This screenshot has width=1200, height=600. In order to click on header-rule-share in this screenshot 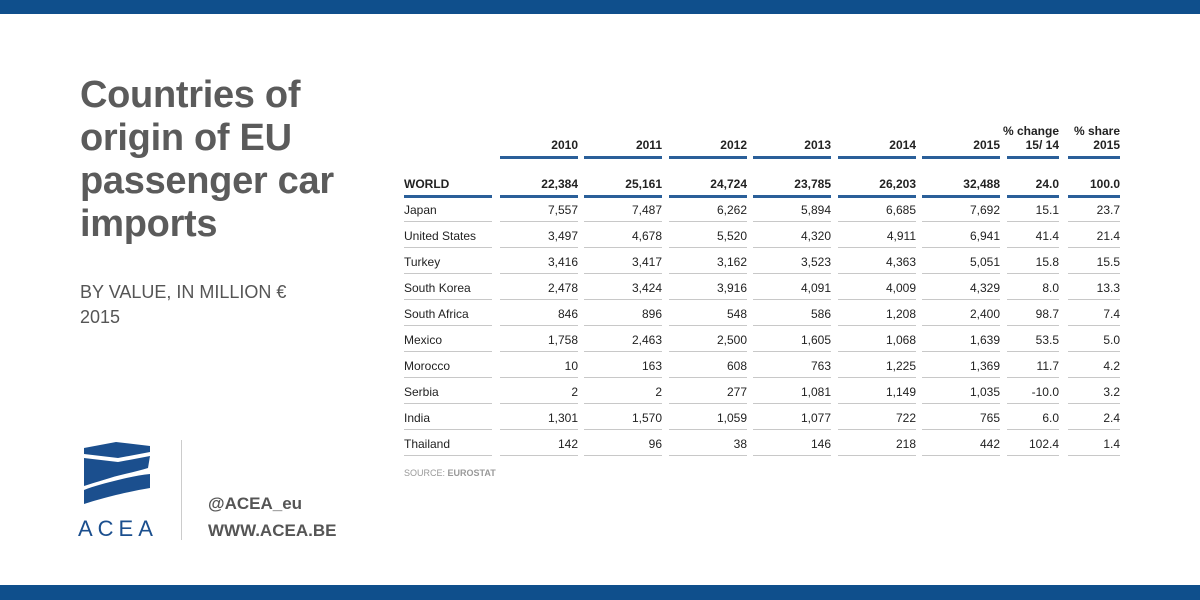, I will do `click(1094, 157)`.